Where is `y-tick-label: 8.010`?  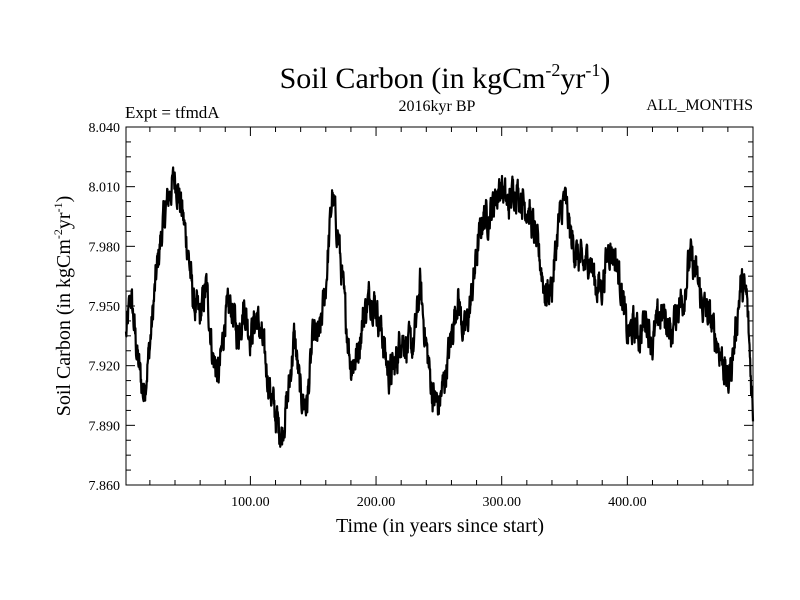 y-tick-label: 8.010 is located at coordinates (105, 188).